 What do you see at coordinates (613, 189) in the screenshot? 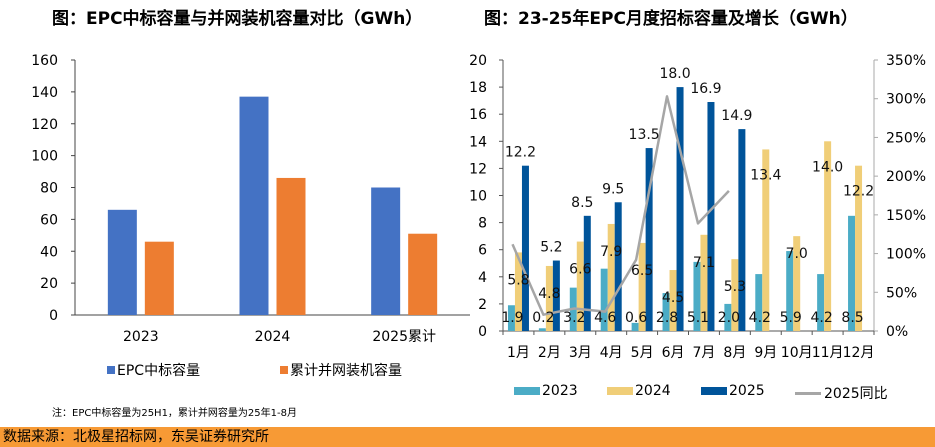
I see `data-label-2025: 9.5` at bounding box center [613, 189].